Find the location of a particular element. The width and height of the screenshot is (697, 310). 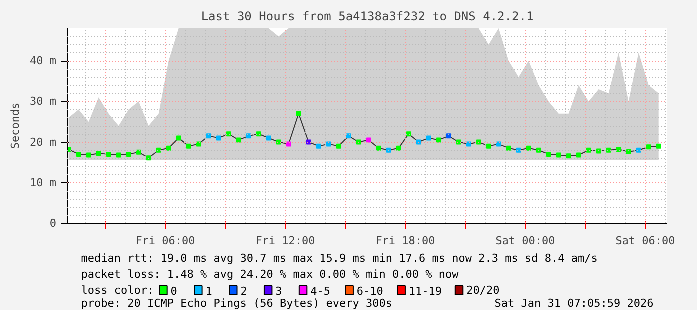

x-tick-label: Sat 00:00 is located at coordinates (526, 241).